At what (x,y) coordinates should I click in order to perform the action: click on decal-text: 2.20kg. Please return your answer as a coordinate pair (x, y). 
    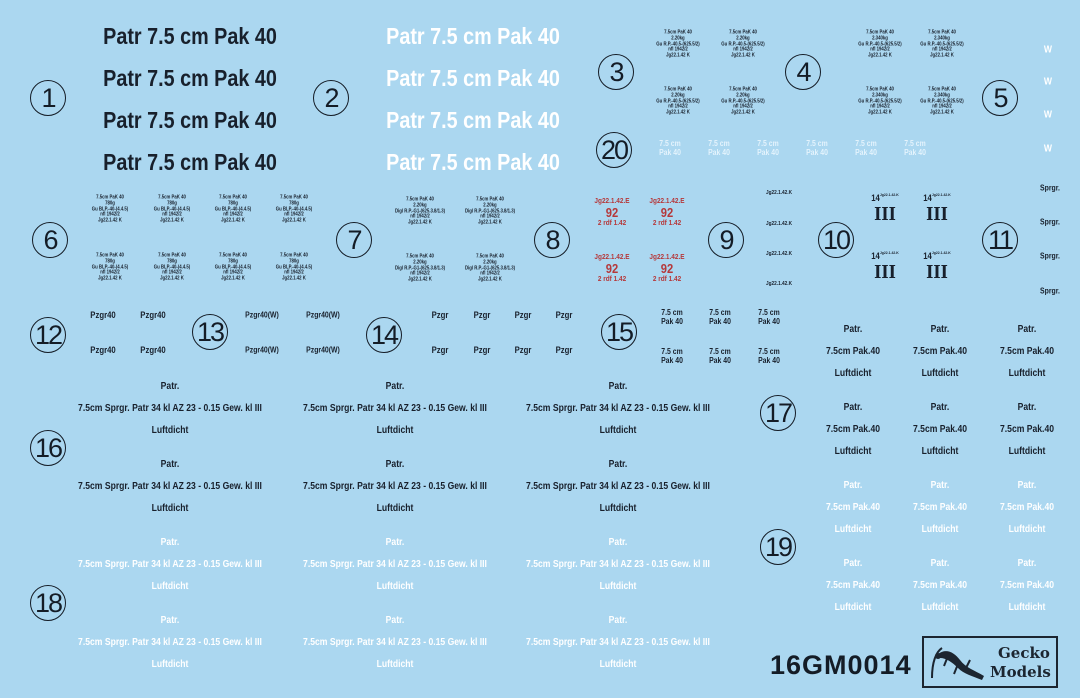
    Looking at the image, I should click on (743, 38).